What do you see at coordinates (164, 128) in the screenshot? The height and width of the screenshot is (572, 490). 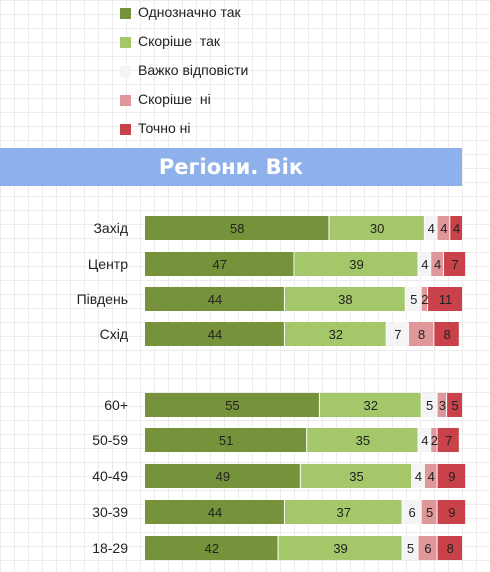 I see `legend-label: Точно ні` at bounding box center [164, 128].